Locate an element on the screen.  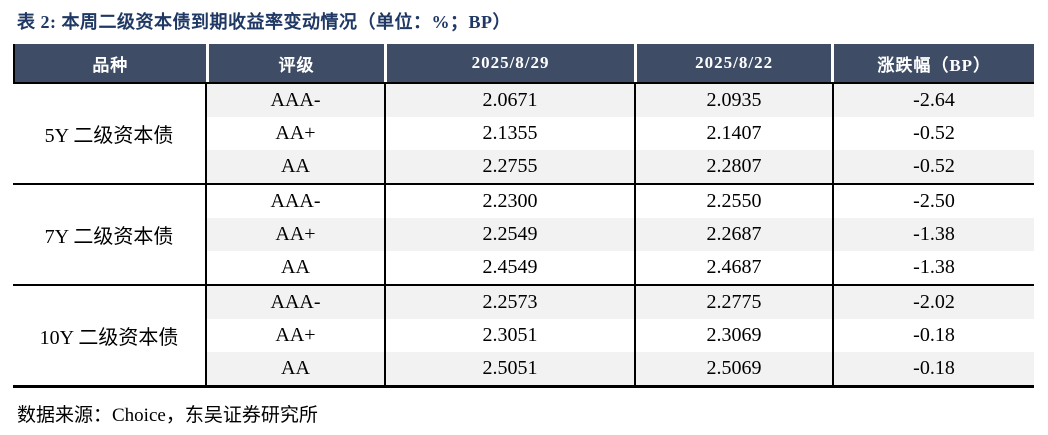
table-row: AA+ 2.3051 2.3069 -0.18 is located at coordinates (620, 335).